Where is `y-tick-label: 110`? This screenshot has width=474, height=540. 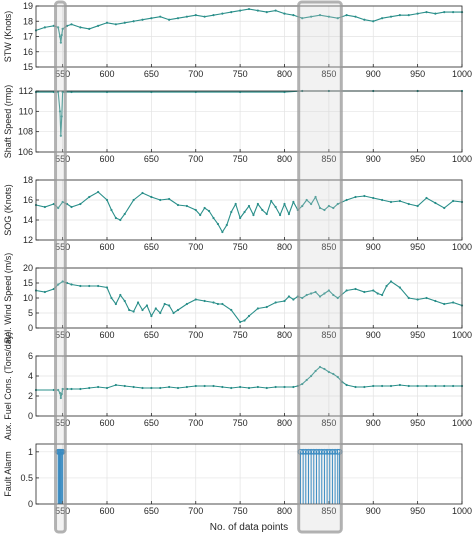
y-tick-label: 110 is located at coordinates (26, 111).